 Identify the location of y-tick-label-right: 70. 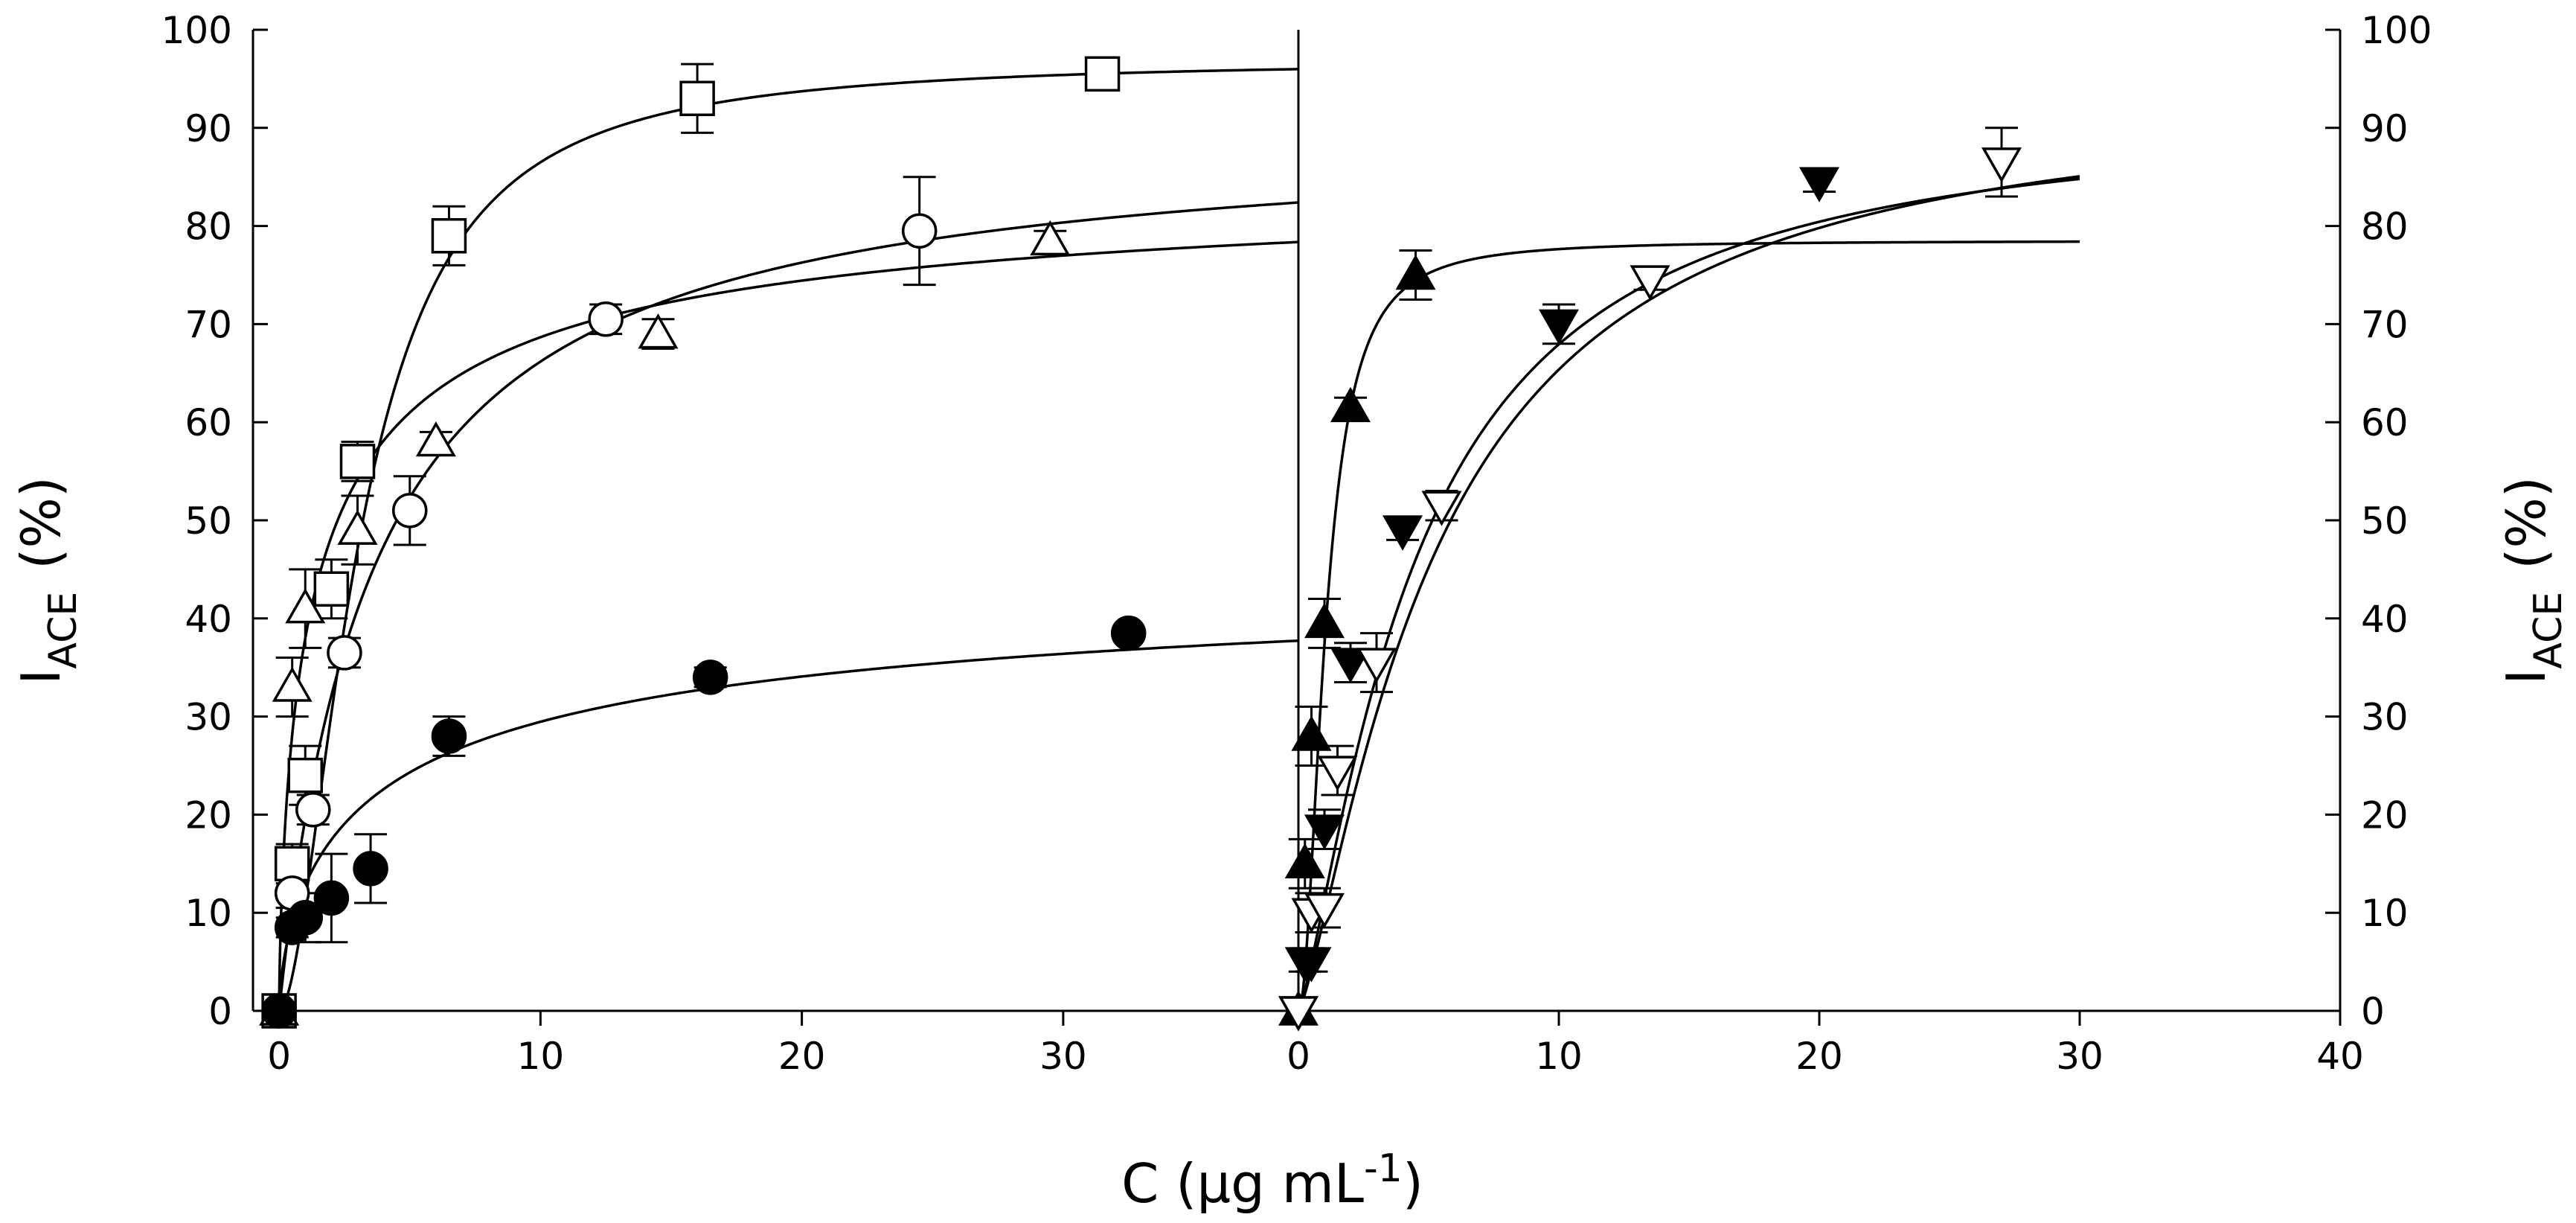
(2385, 325).